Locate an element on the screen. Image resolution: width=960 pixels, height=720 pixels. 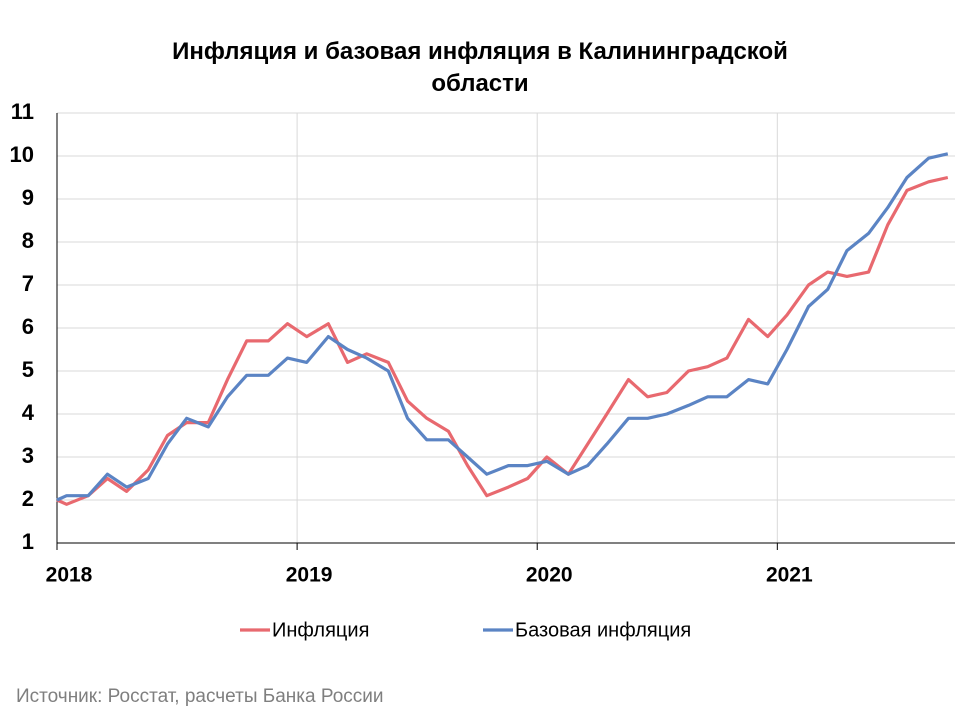
x-tick-label: 2019 is located at coordinates (309, 575).